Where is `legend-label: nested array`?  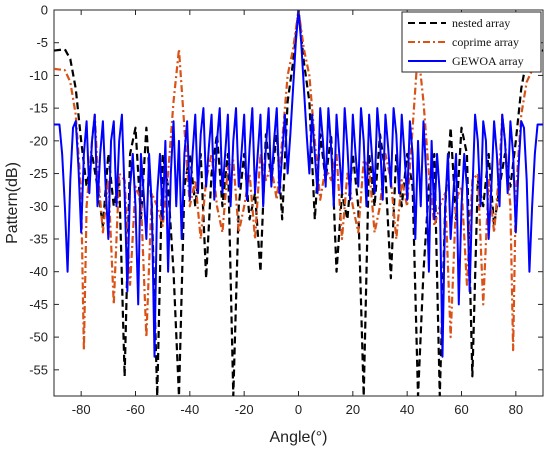
legend-label: nested array is located at coordinates (481, 23).